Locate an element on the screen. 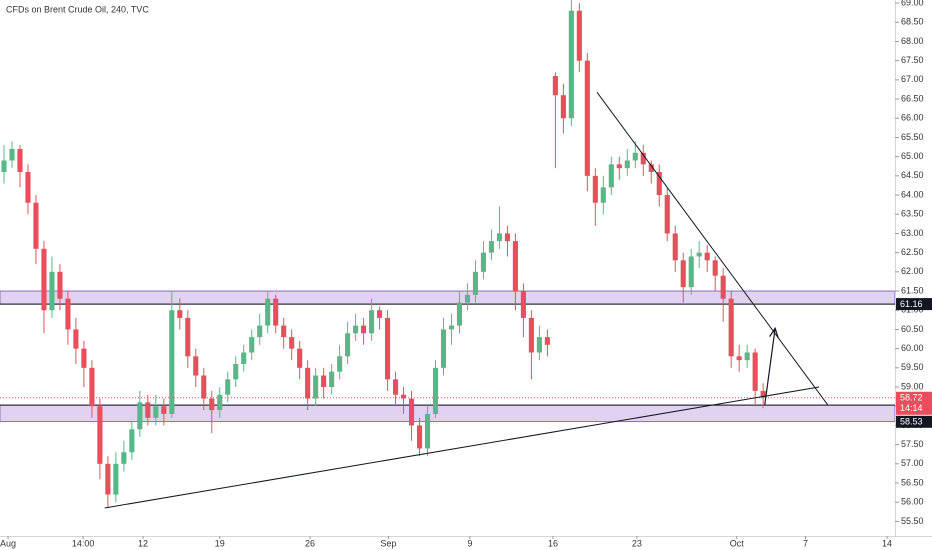 This screenshot has height=550, width=932. x-tick-label: 14:00 is located at coordinates (83, 543).